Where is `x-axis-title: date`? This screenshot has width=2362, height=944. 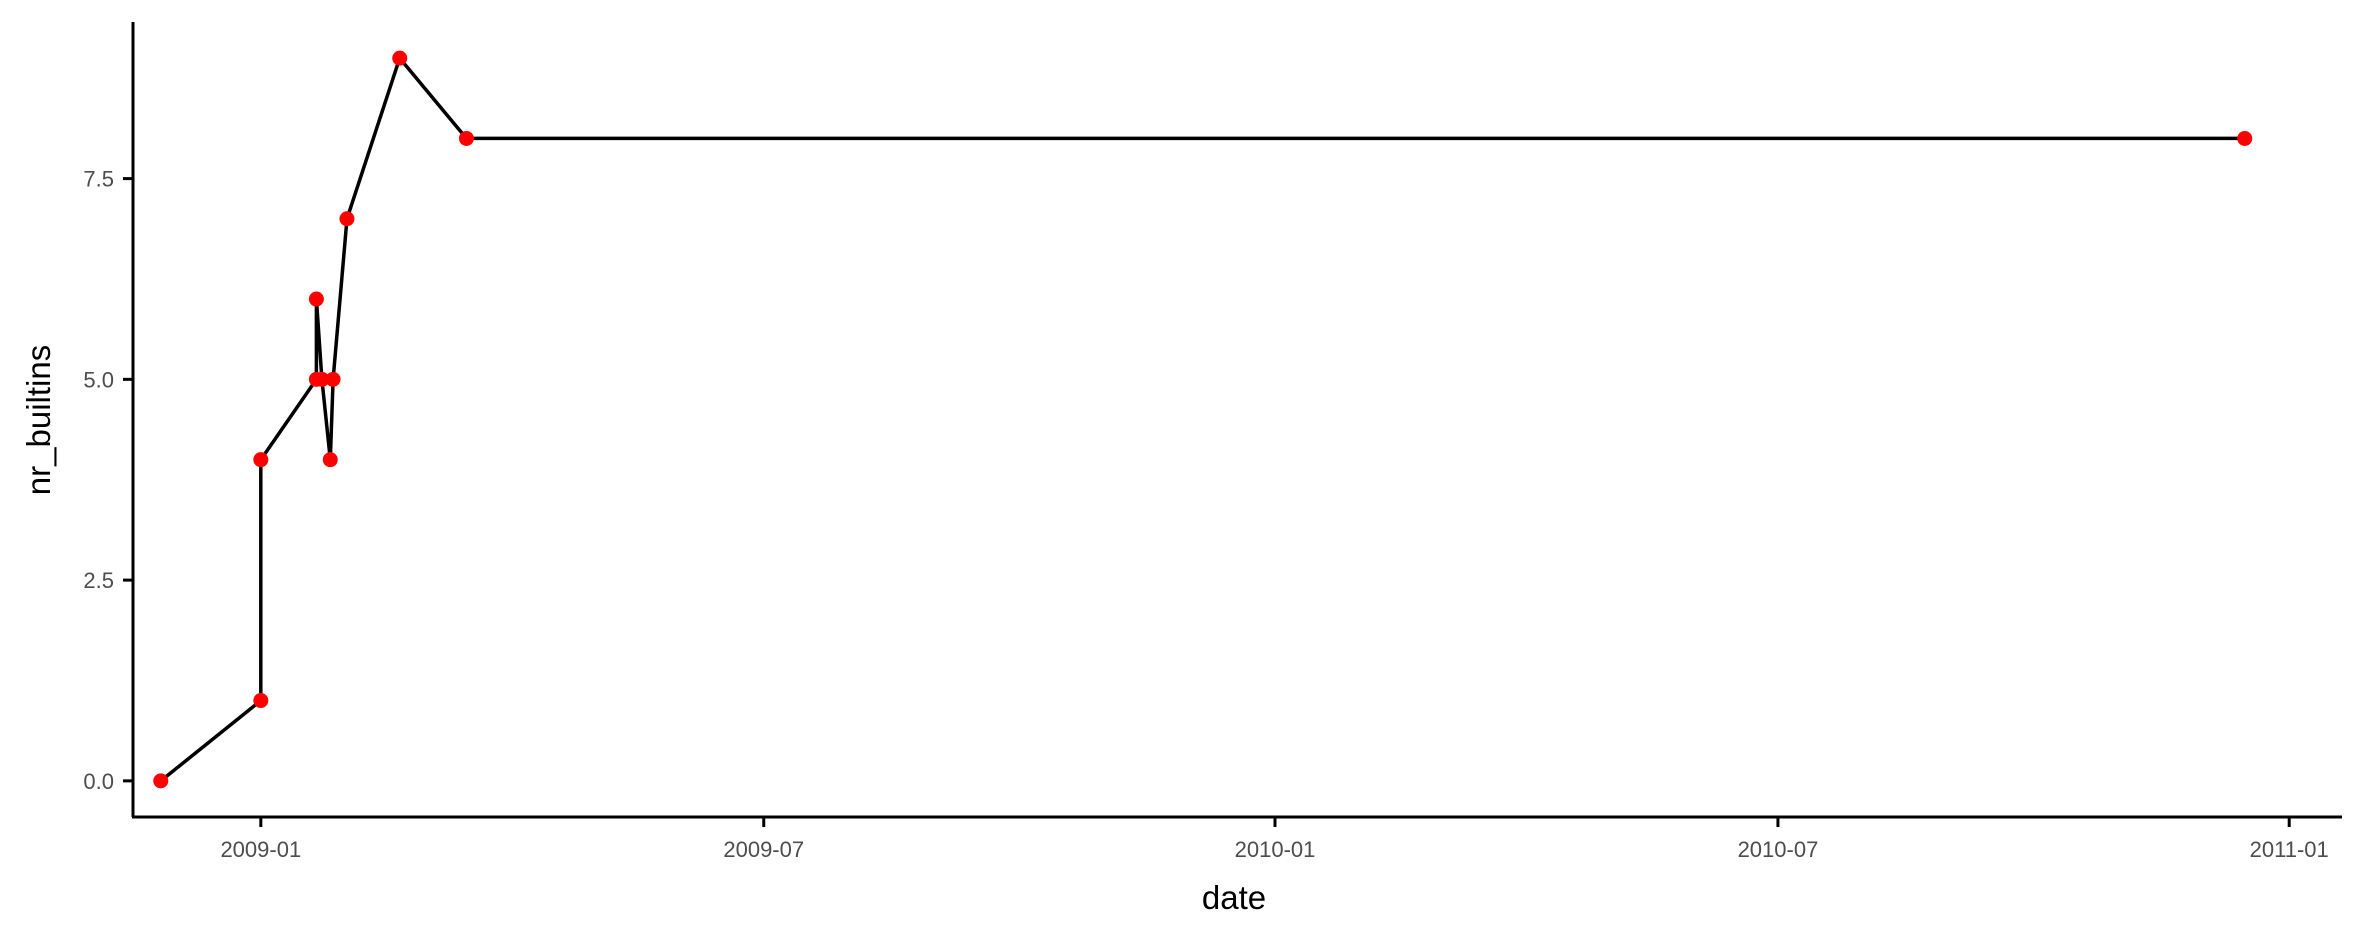 x-axis-title: date is located at coordinates (1234, 897).